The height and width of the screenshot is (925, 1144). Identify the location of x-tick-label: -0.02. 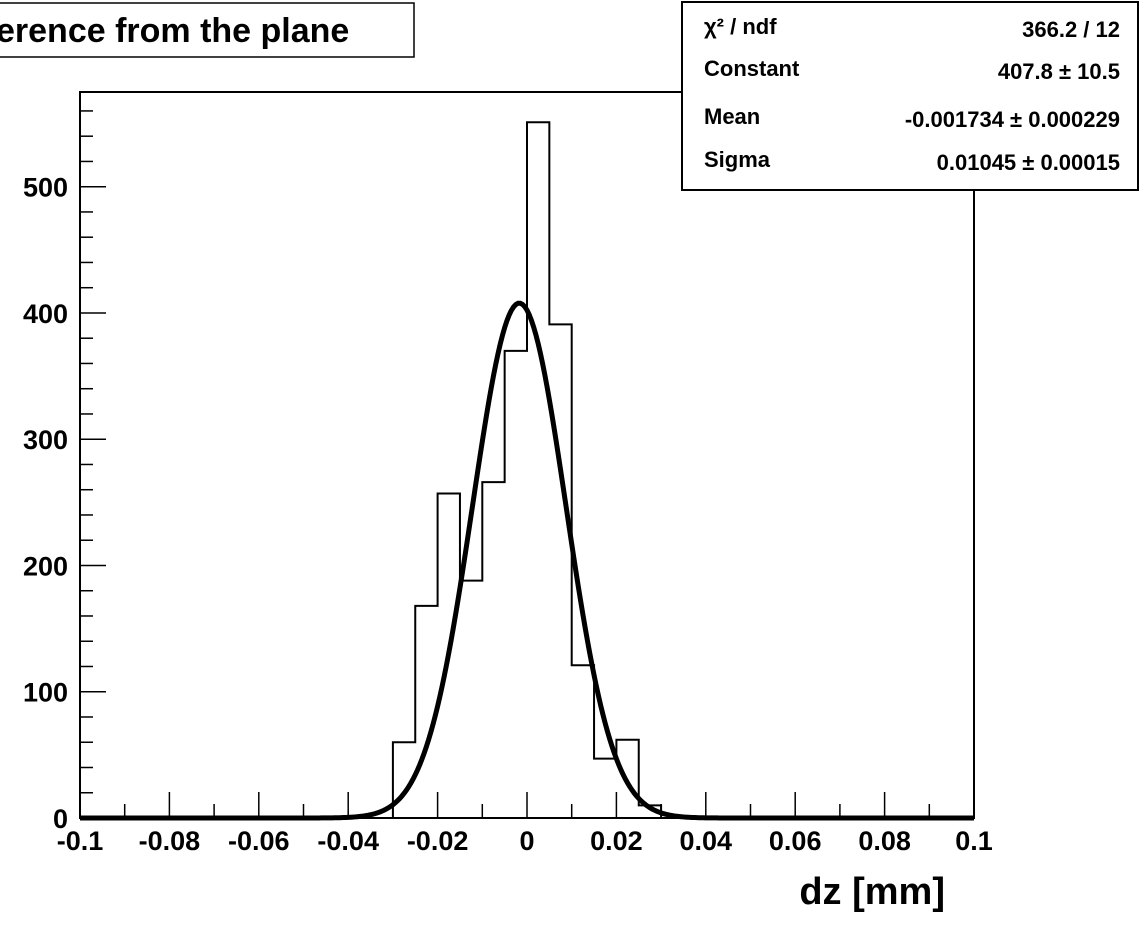
(438, 841).